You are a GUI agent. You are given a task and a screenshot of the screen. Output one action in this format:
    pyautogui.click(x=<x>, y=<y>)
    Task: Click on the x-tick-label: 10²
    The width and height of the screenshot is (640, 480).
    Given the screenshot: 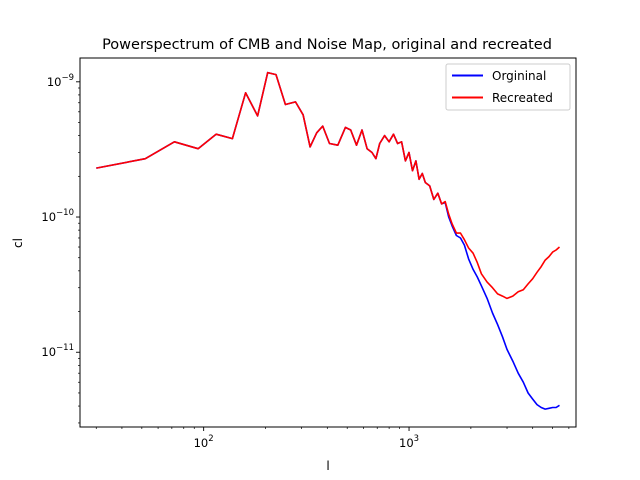 What is the action you would take?
    pyautogui.click(x=204, y=442)
    